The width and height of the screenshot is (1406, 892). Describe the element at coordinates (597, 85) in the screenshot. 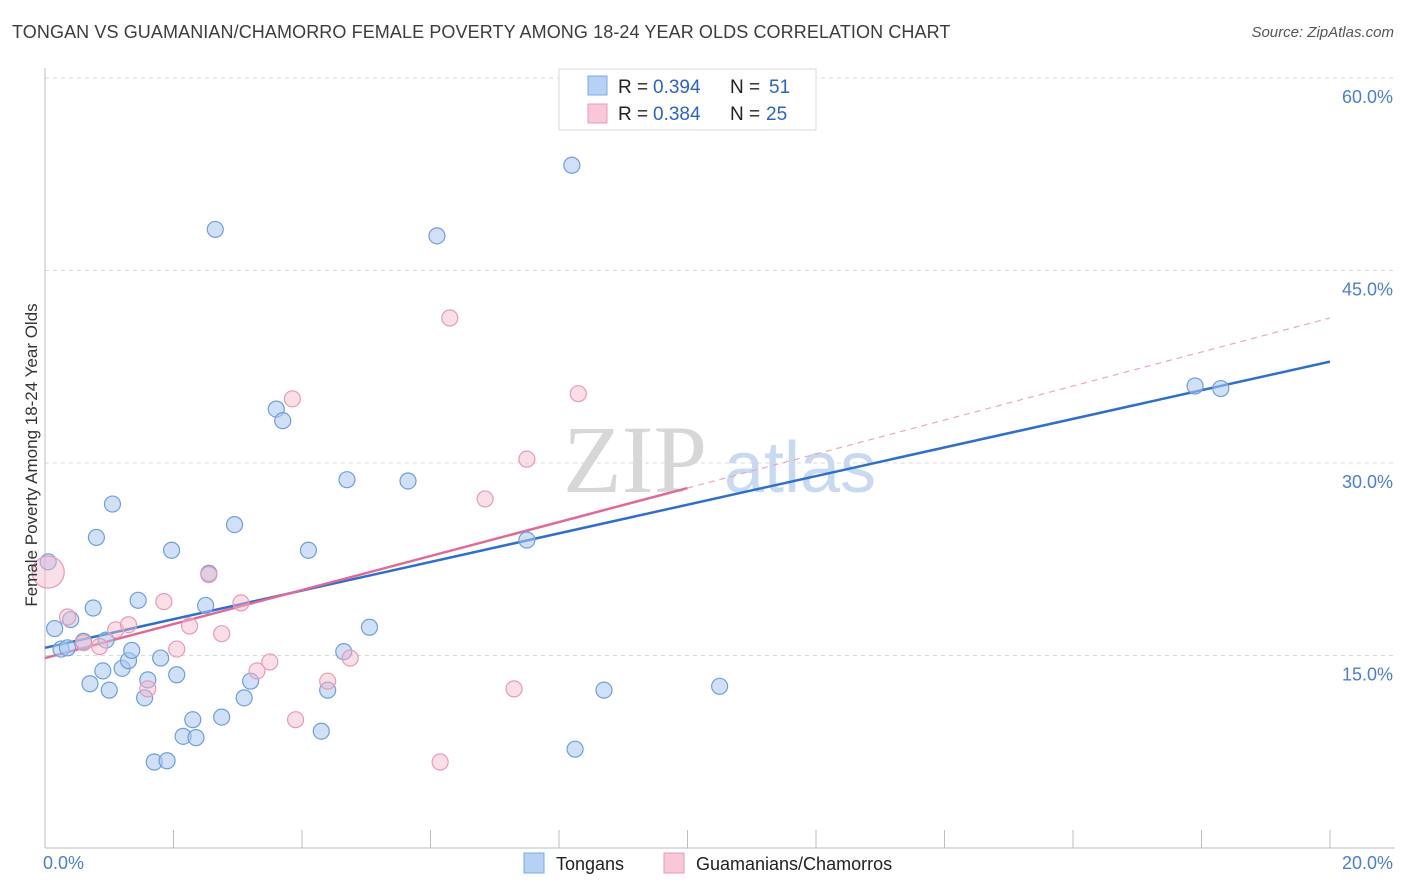

I see `legend-swatch-tongans` at that location.